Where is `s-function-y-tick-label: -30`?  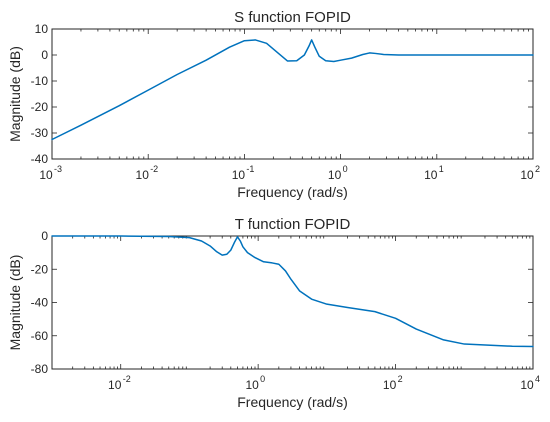 s-function-y-tick-label: -30 is located at coordinates (40, 133).